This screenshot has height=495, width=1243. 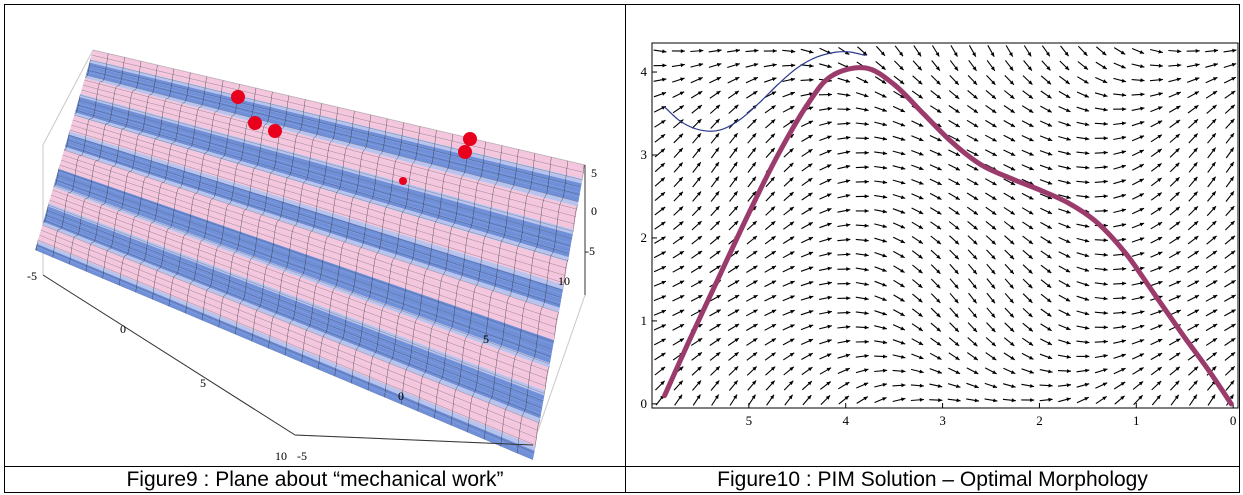 I want to click on table-divider-vertical, so click(x=625, y=248).